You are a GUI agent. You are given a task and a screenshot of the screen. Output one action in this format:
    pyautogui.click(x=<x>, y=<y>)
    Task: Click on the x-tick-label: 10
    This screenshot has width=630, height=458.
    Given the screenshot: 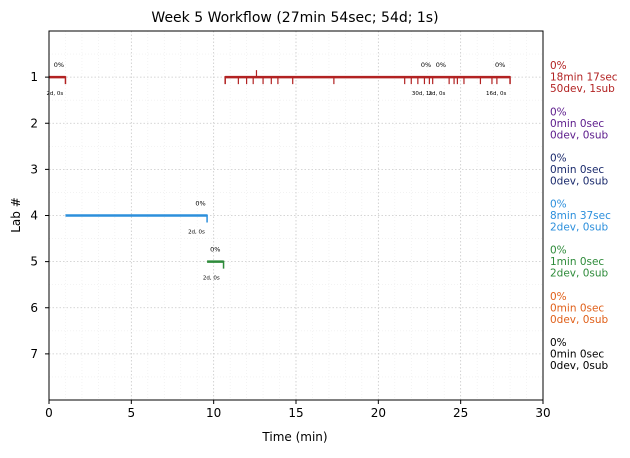 What is the action you would take?
    pyautogui.click(x=213, y=413)
    